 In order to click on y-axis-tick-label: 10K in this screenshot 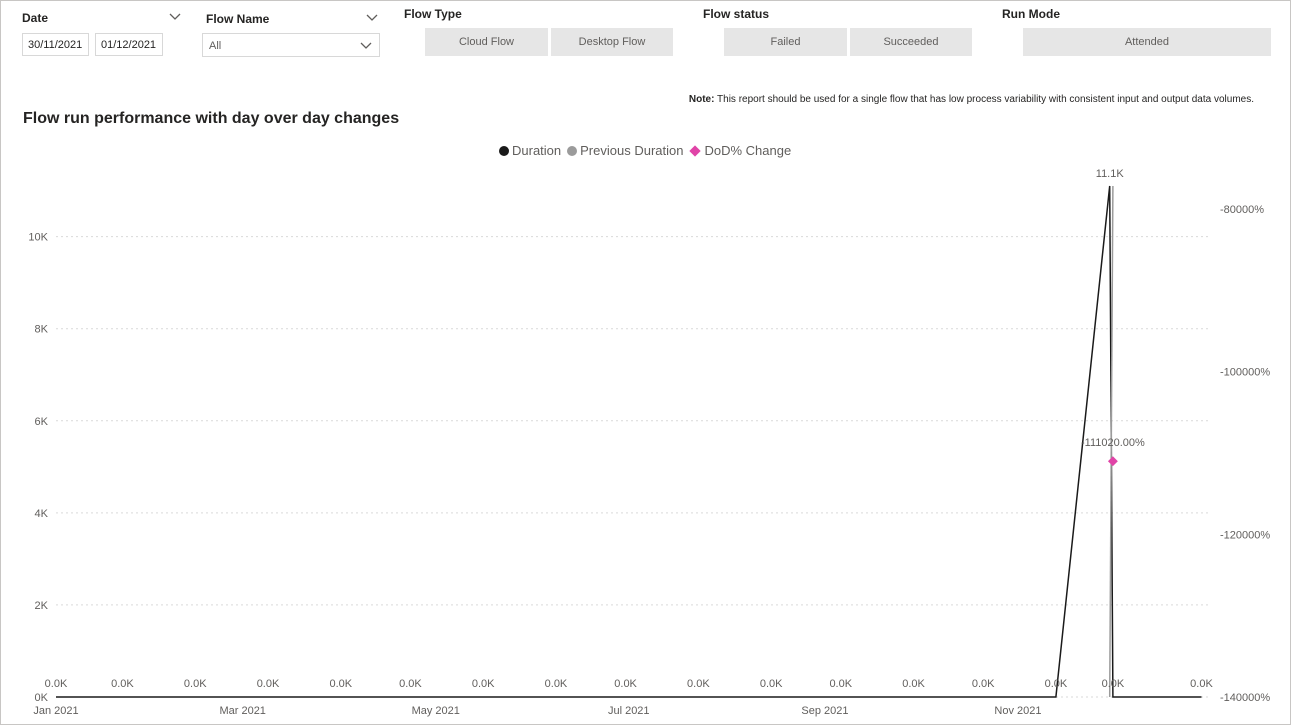, I will do `click(38, 238)`.